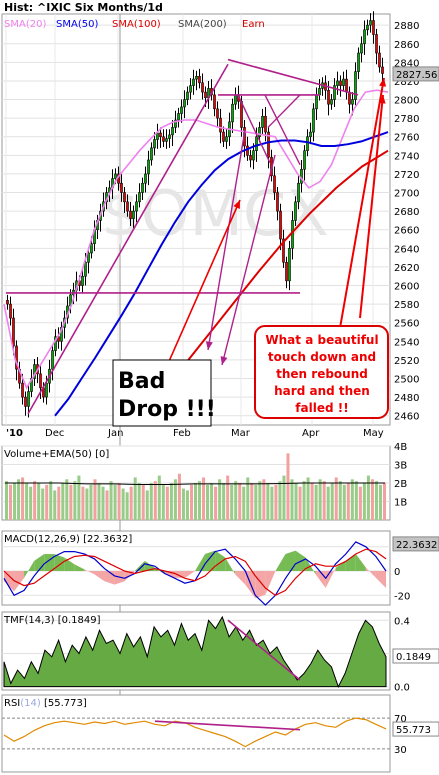 The height and width of the screenshot is (775, 439). I want to click on tmf-trend-line, so click(264, 650).